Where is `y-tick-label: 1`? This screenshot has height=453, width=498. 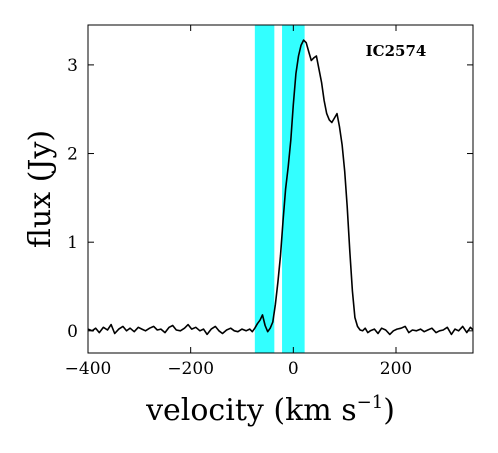 y-tick-label: 1 is located at coordinates (72, 243).